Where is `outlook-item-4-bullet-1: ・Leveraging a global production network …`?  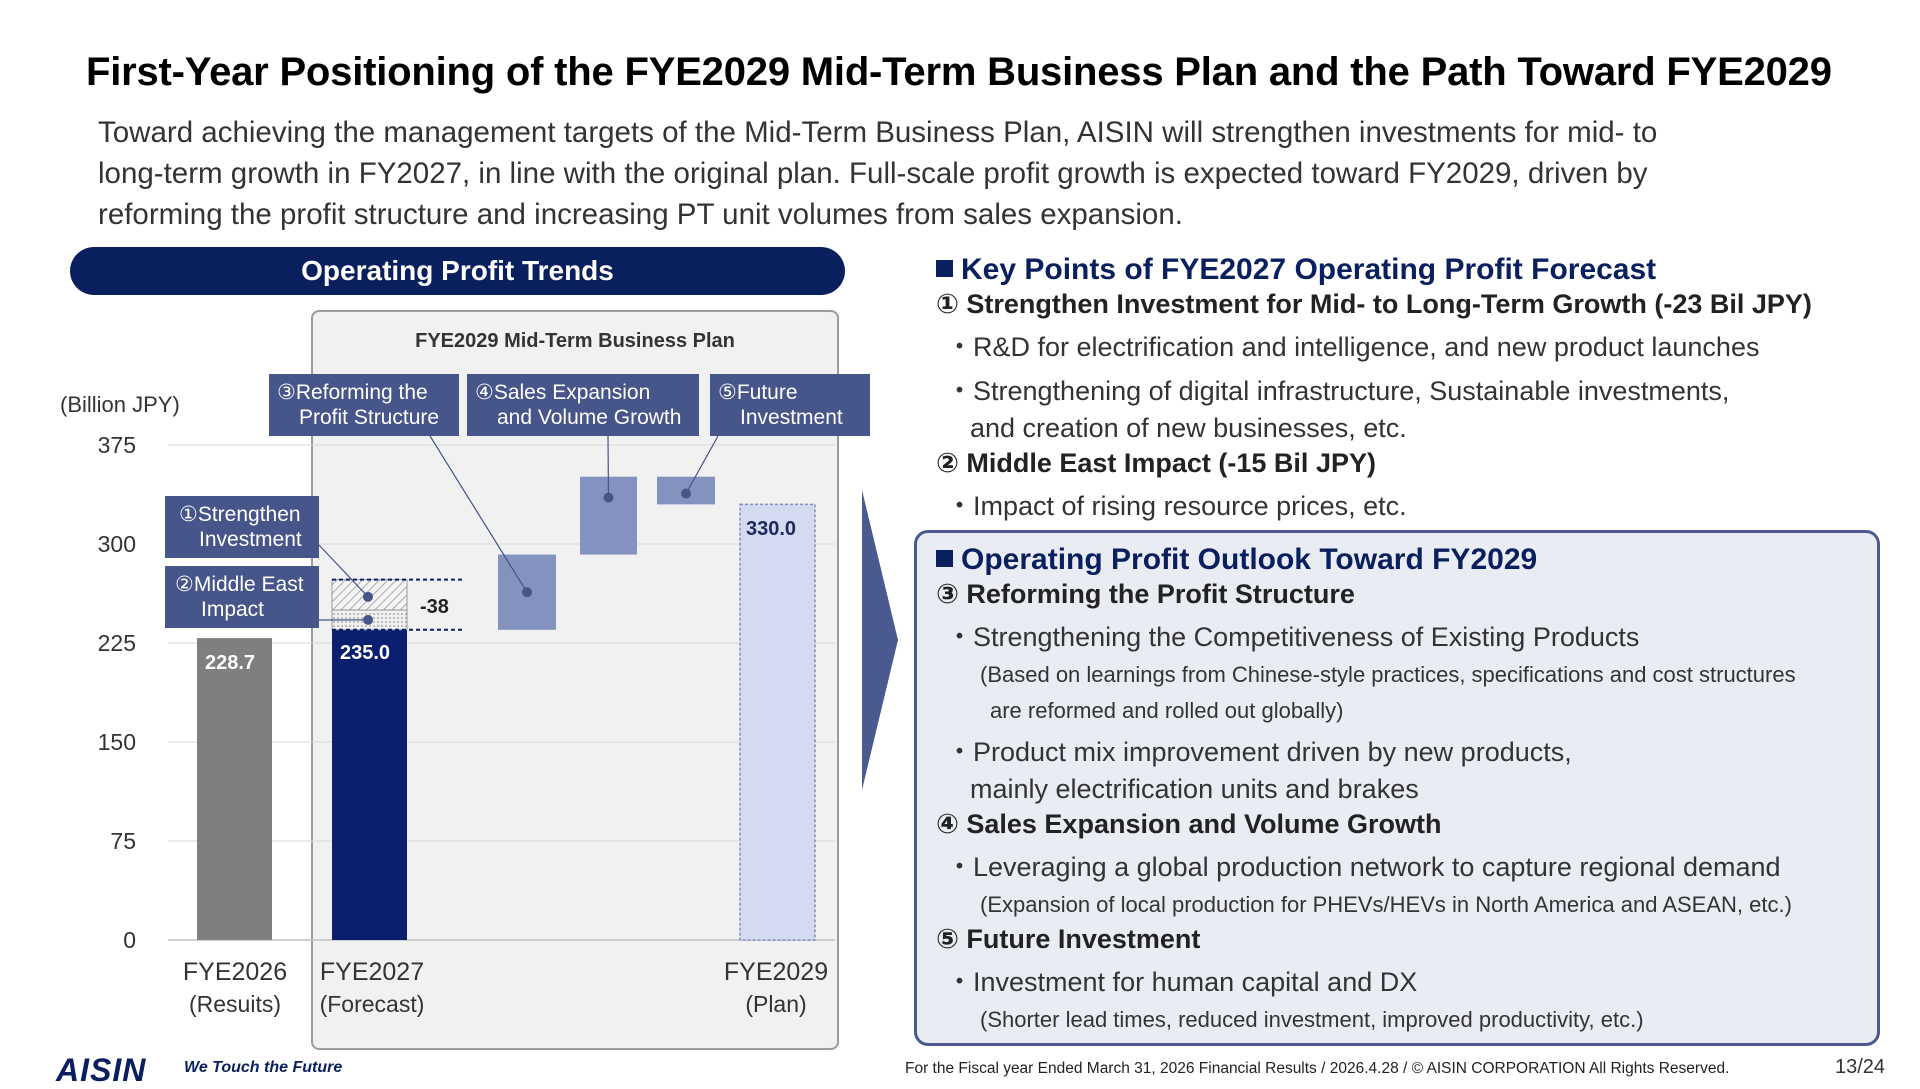 outlook-item-4-bullet-1: ・Leveraging a global production network … is located at coordinates (1416, 864).